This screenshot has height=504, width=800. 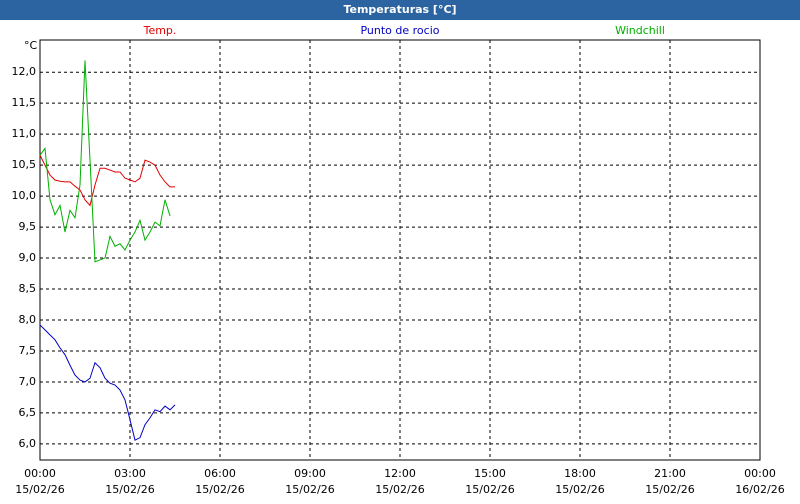 What do you see at coordinates (24, 164) in the screenshot?
I see `y-tick-label: 10,5` at bounding box center [24, 164].